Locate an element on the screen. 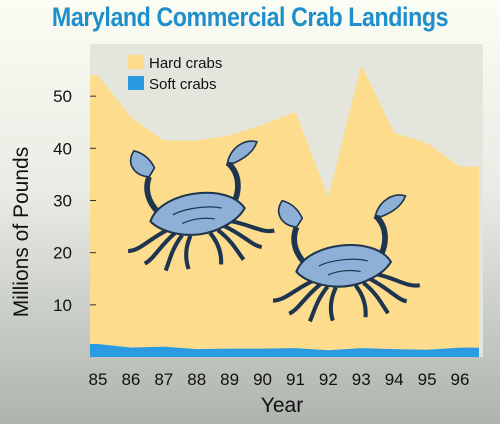 This screenshot has width=500, height=424. x-tick-label: 93 is located at coordinates (361, 379).